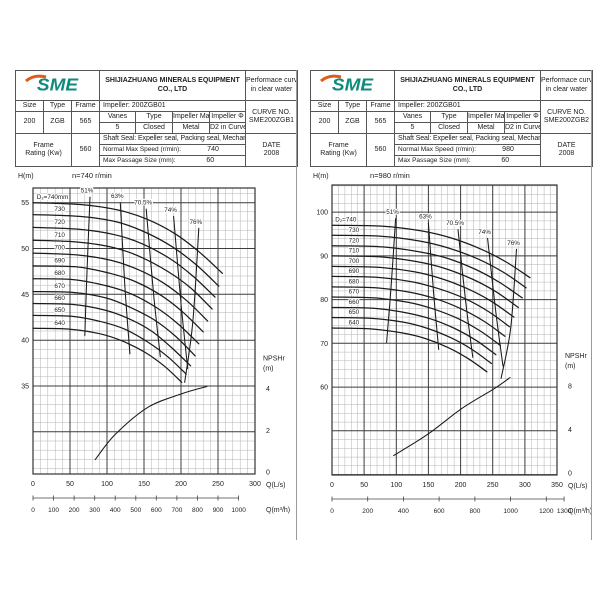  Describe the element at coordinates (452, 416) in the screenshot. I see `npsh-curve` at that location.